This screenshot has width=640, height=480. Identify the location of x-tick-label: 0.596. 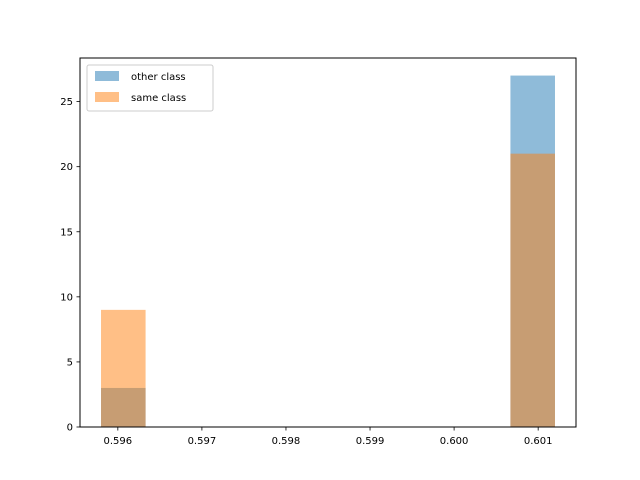
(118, 441).